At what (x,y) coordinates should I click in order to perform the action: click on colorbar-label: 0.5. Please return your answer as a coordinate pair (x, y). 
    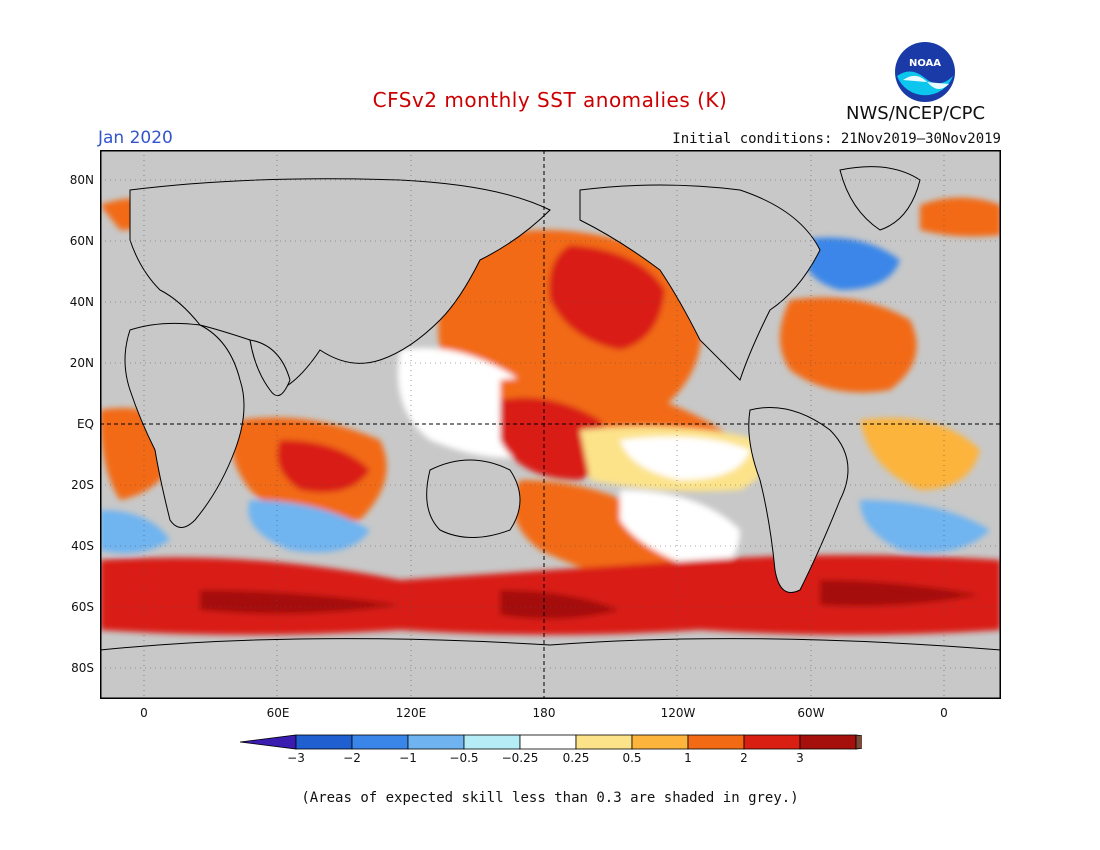
    Looking at the image, I should click on (632, 758).